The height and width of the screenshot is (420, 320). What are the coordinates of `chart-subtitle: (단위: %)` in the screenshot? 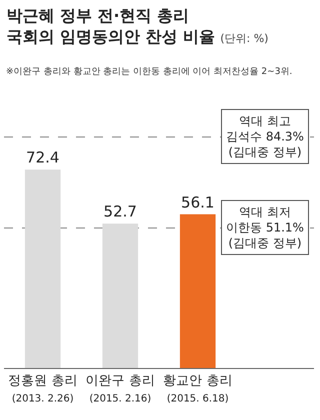 It's located at (244, 38).